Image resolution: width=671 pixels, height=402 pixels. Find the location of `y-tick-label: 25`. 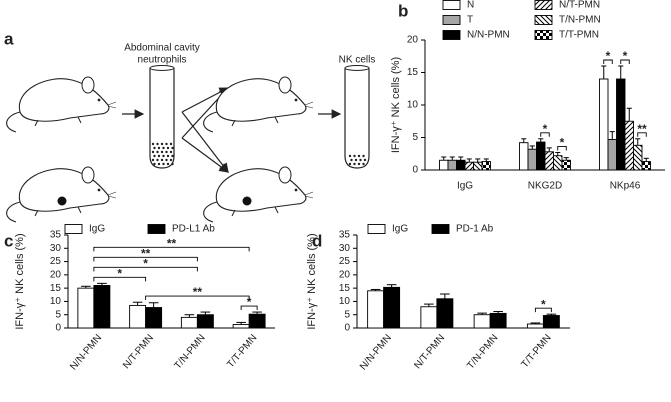

y-tick-label: 25 is located at coordinates (345, 261).